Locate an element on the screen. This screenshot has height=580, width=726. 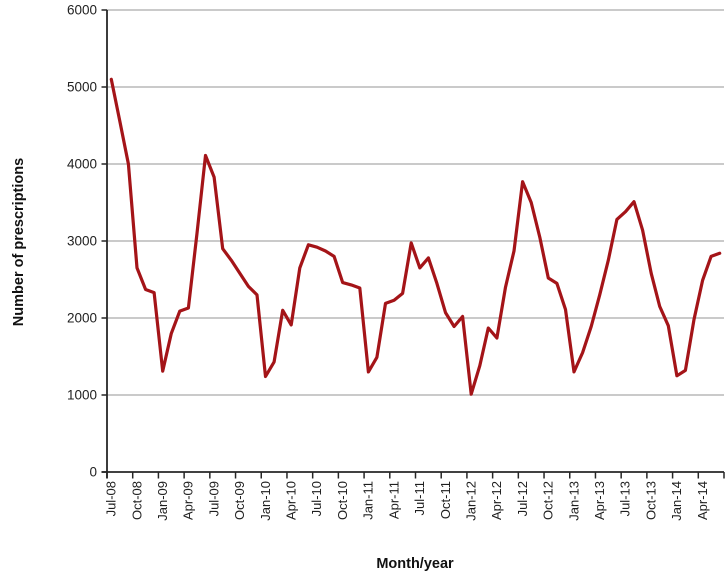
x-tick-label: Apr-10 is located at coordinates (291, 500).